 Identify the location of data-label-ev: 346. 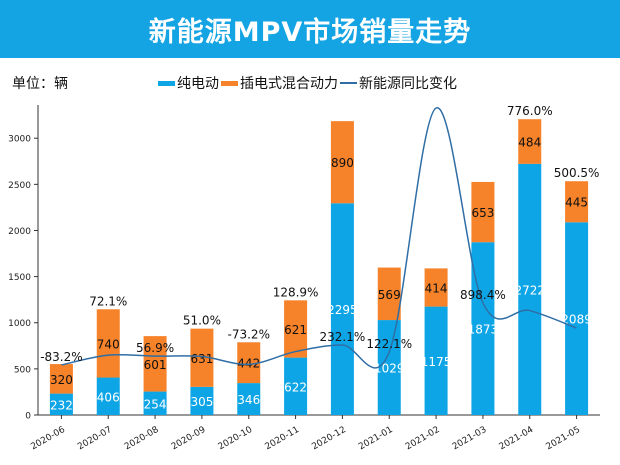
(248, 400).